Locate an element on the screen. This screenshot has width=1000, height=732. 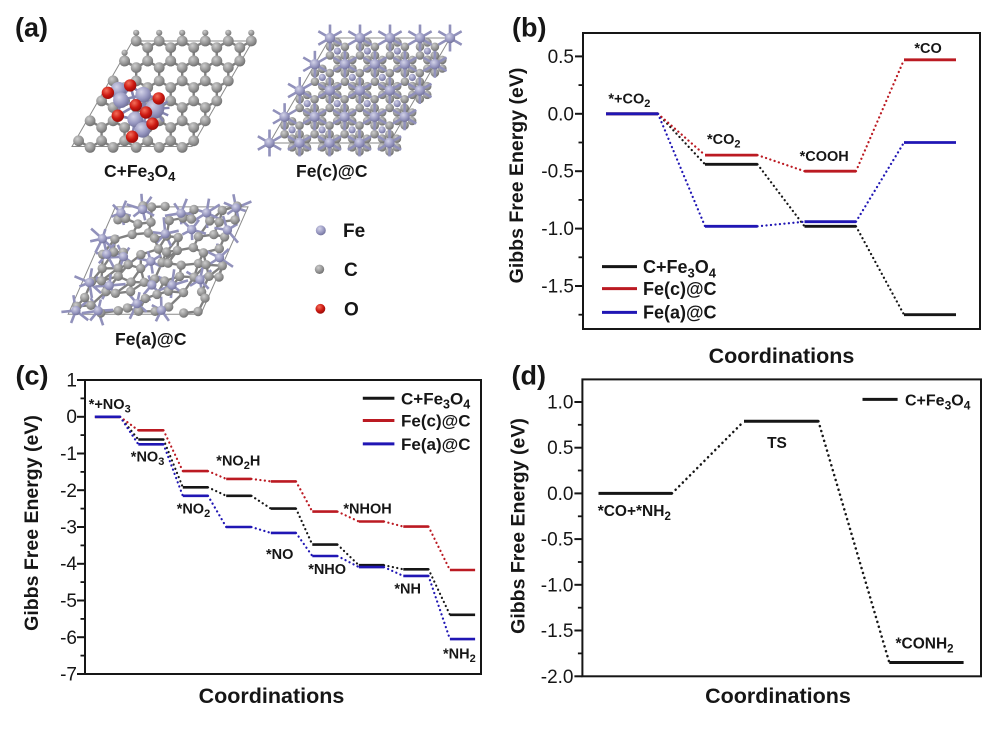
svg-text: -2 is located at coordinates (68, 491).